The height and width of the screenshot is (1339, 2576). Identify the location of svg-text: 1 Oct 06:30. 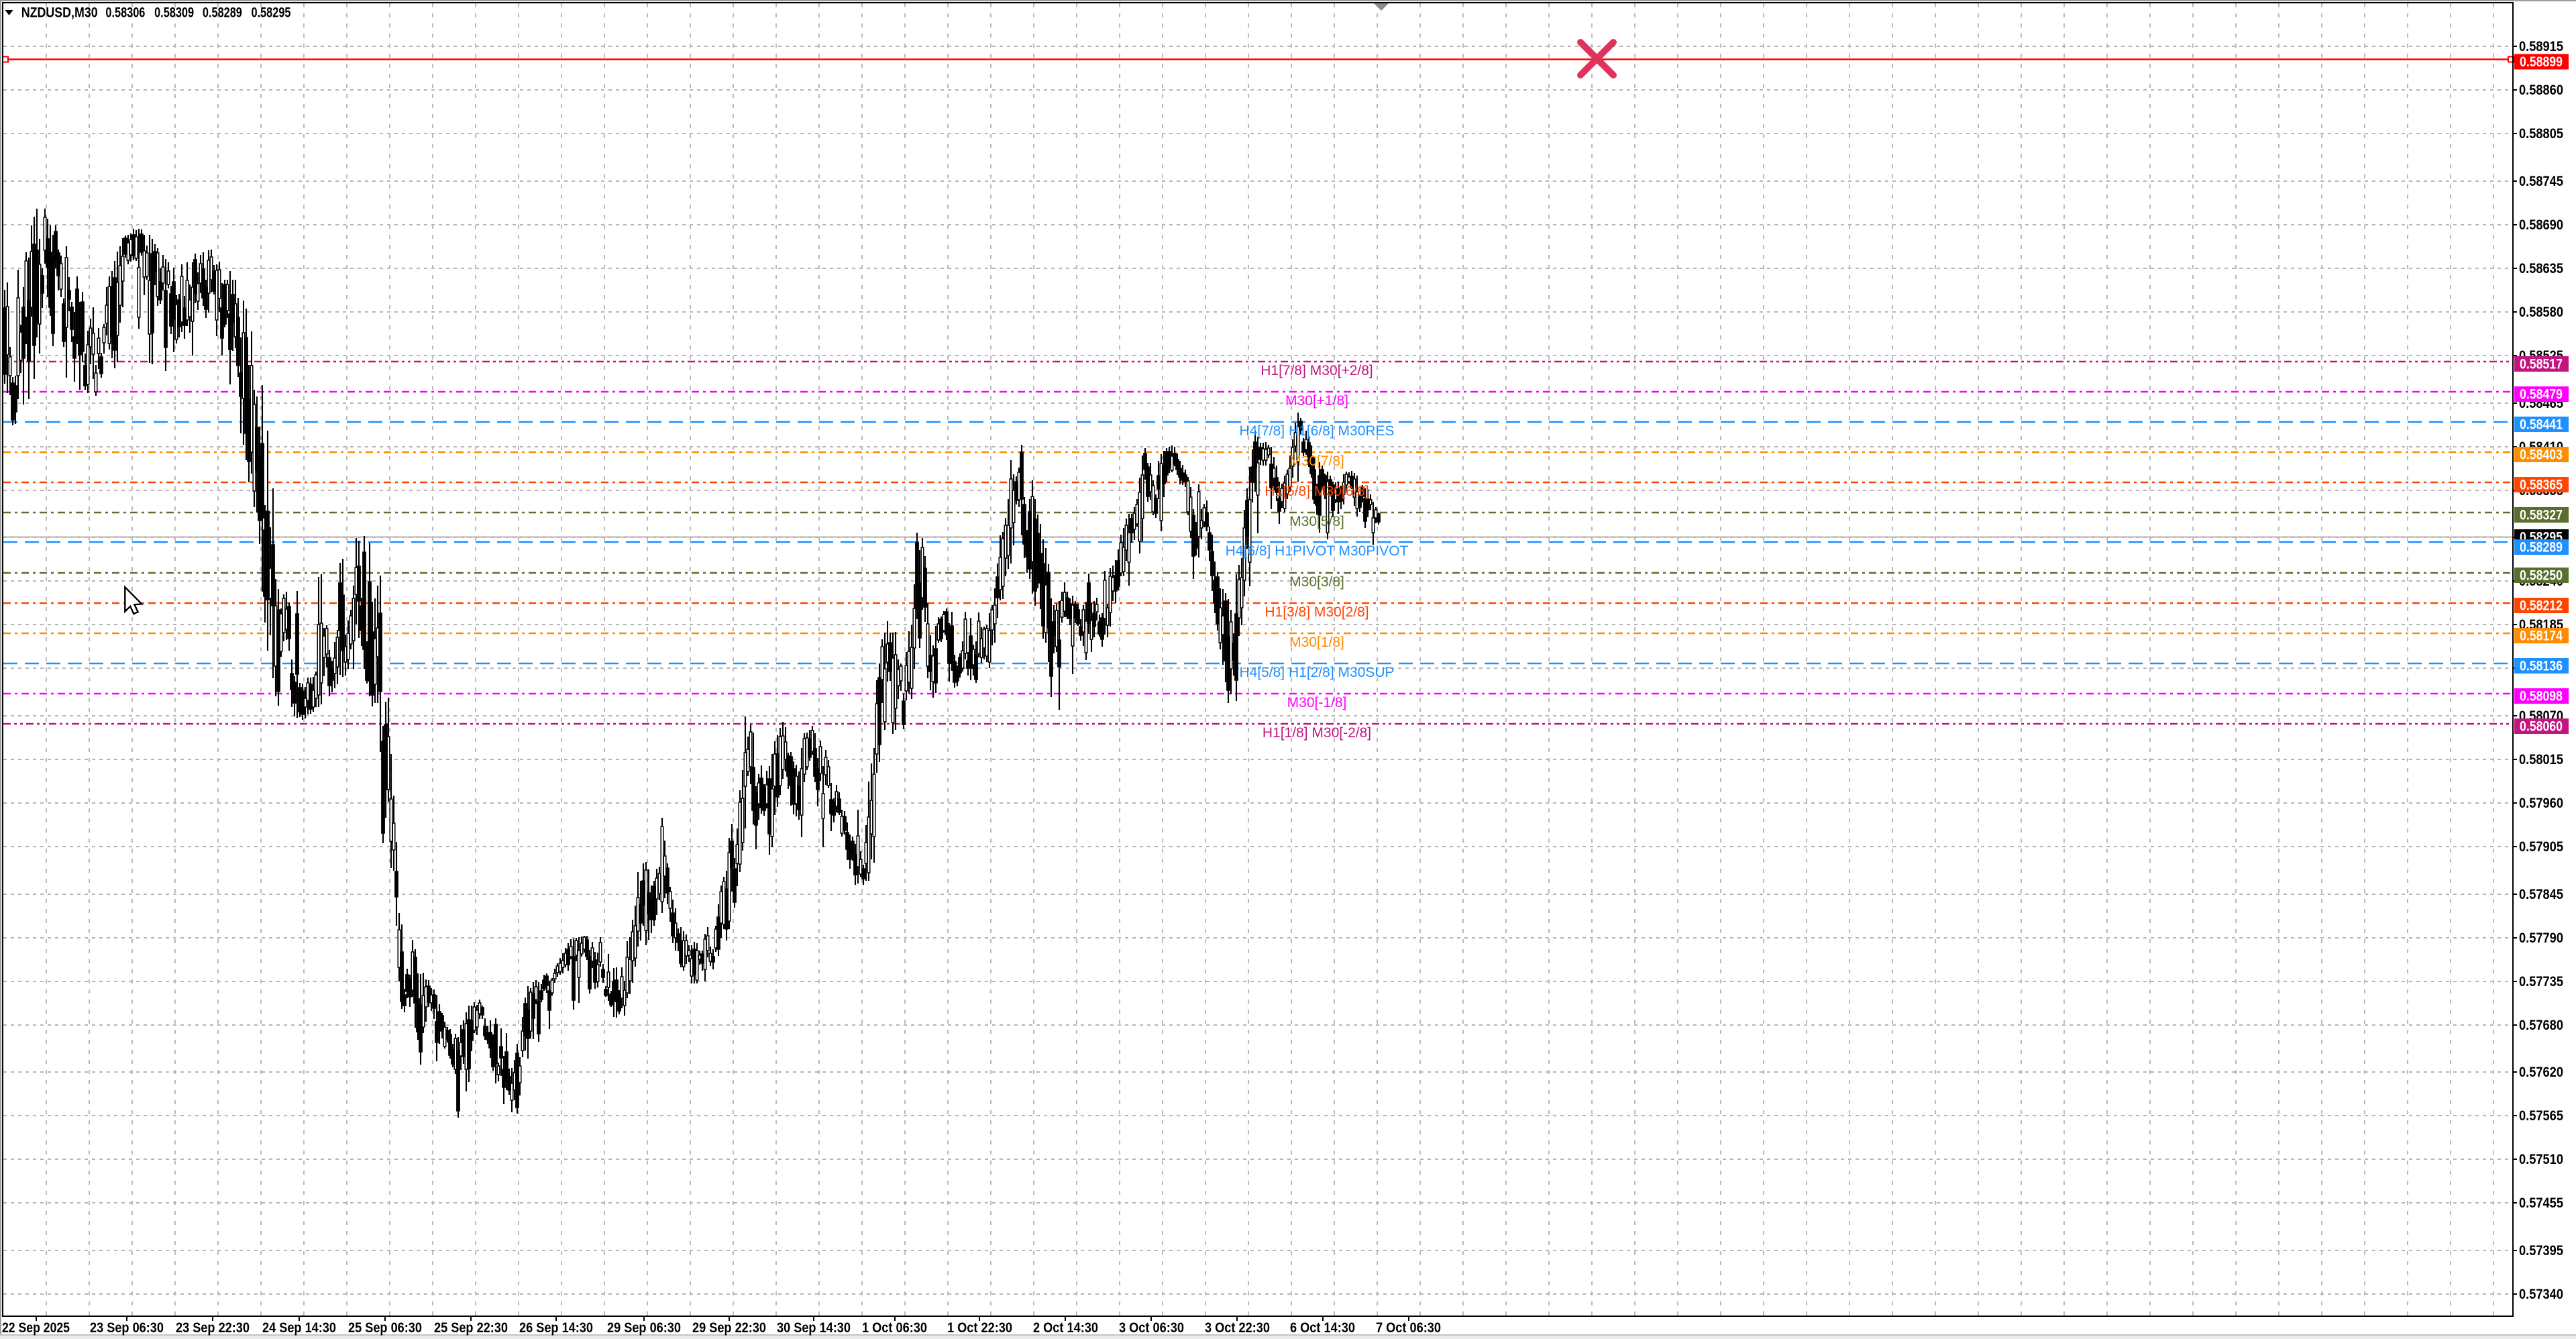
(894, 1328).